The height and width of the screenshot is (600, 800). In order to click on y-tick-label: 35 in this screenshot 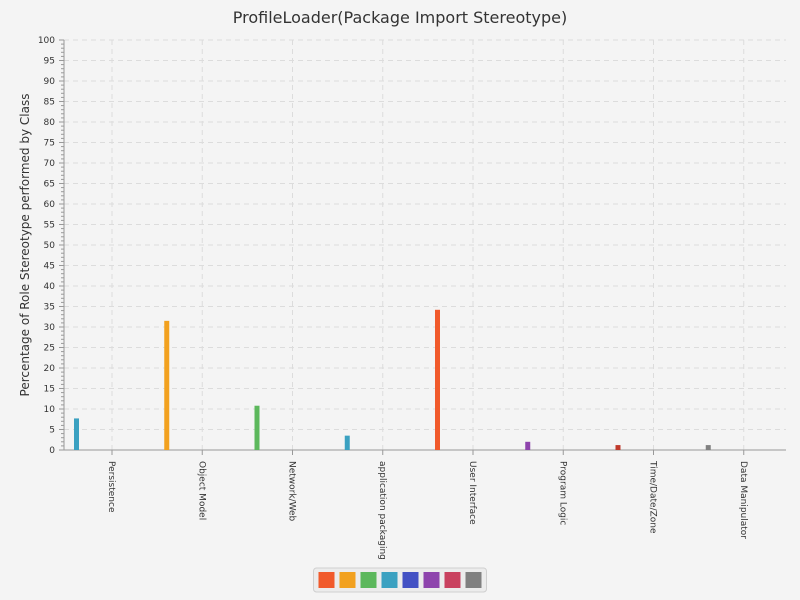, I will do `click(49, 308)`.